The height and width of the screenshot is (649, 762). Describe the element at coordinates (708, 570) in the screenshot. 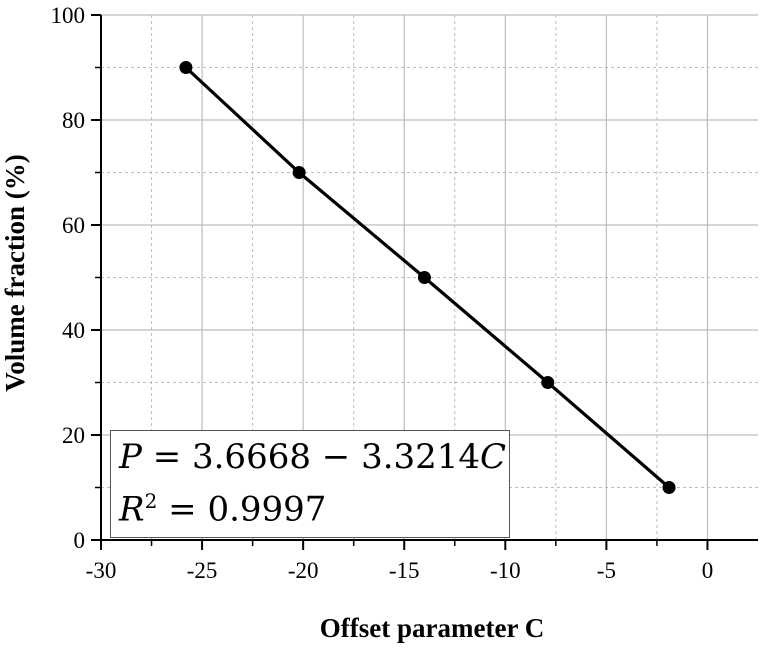

I see `x-tick-label: 0` at that location.